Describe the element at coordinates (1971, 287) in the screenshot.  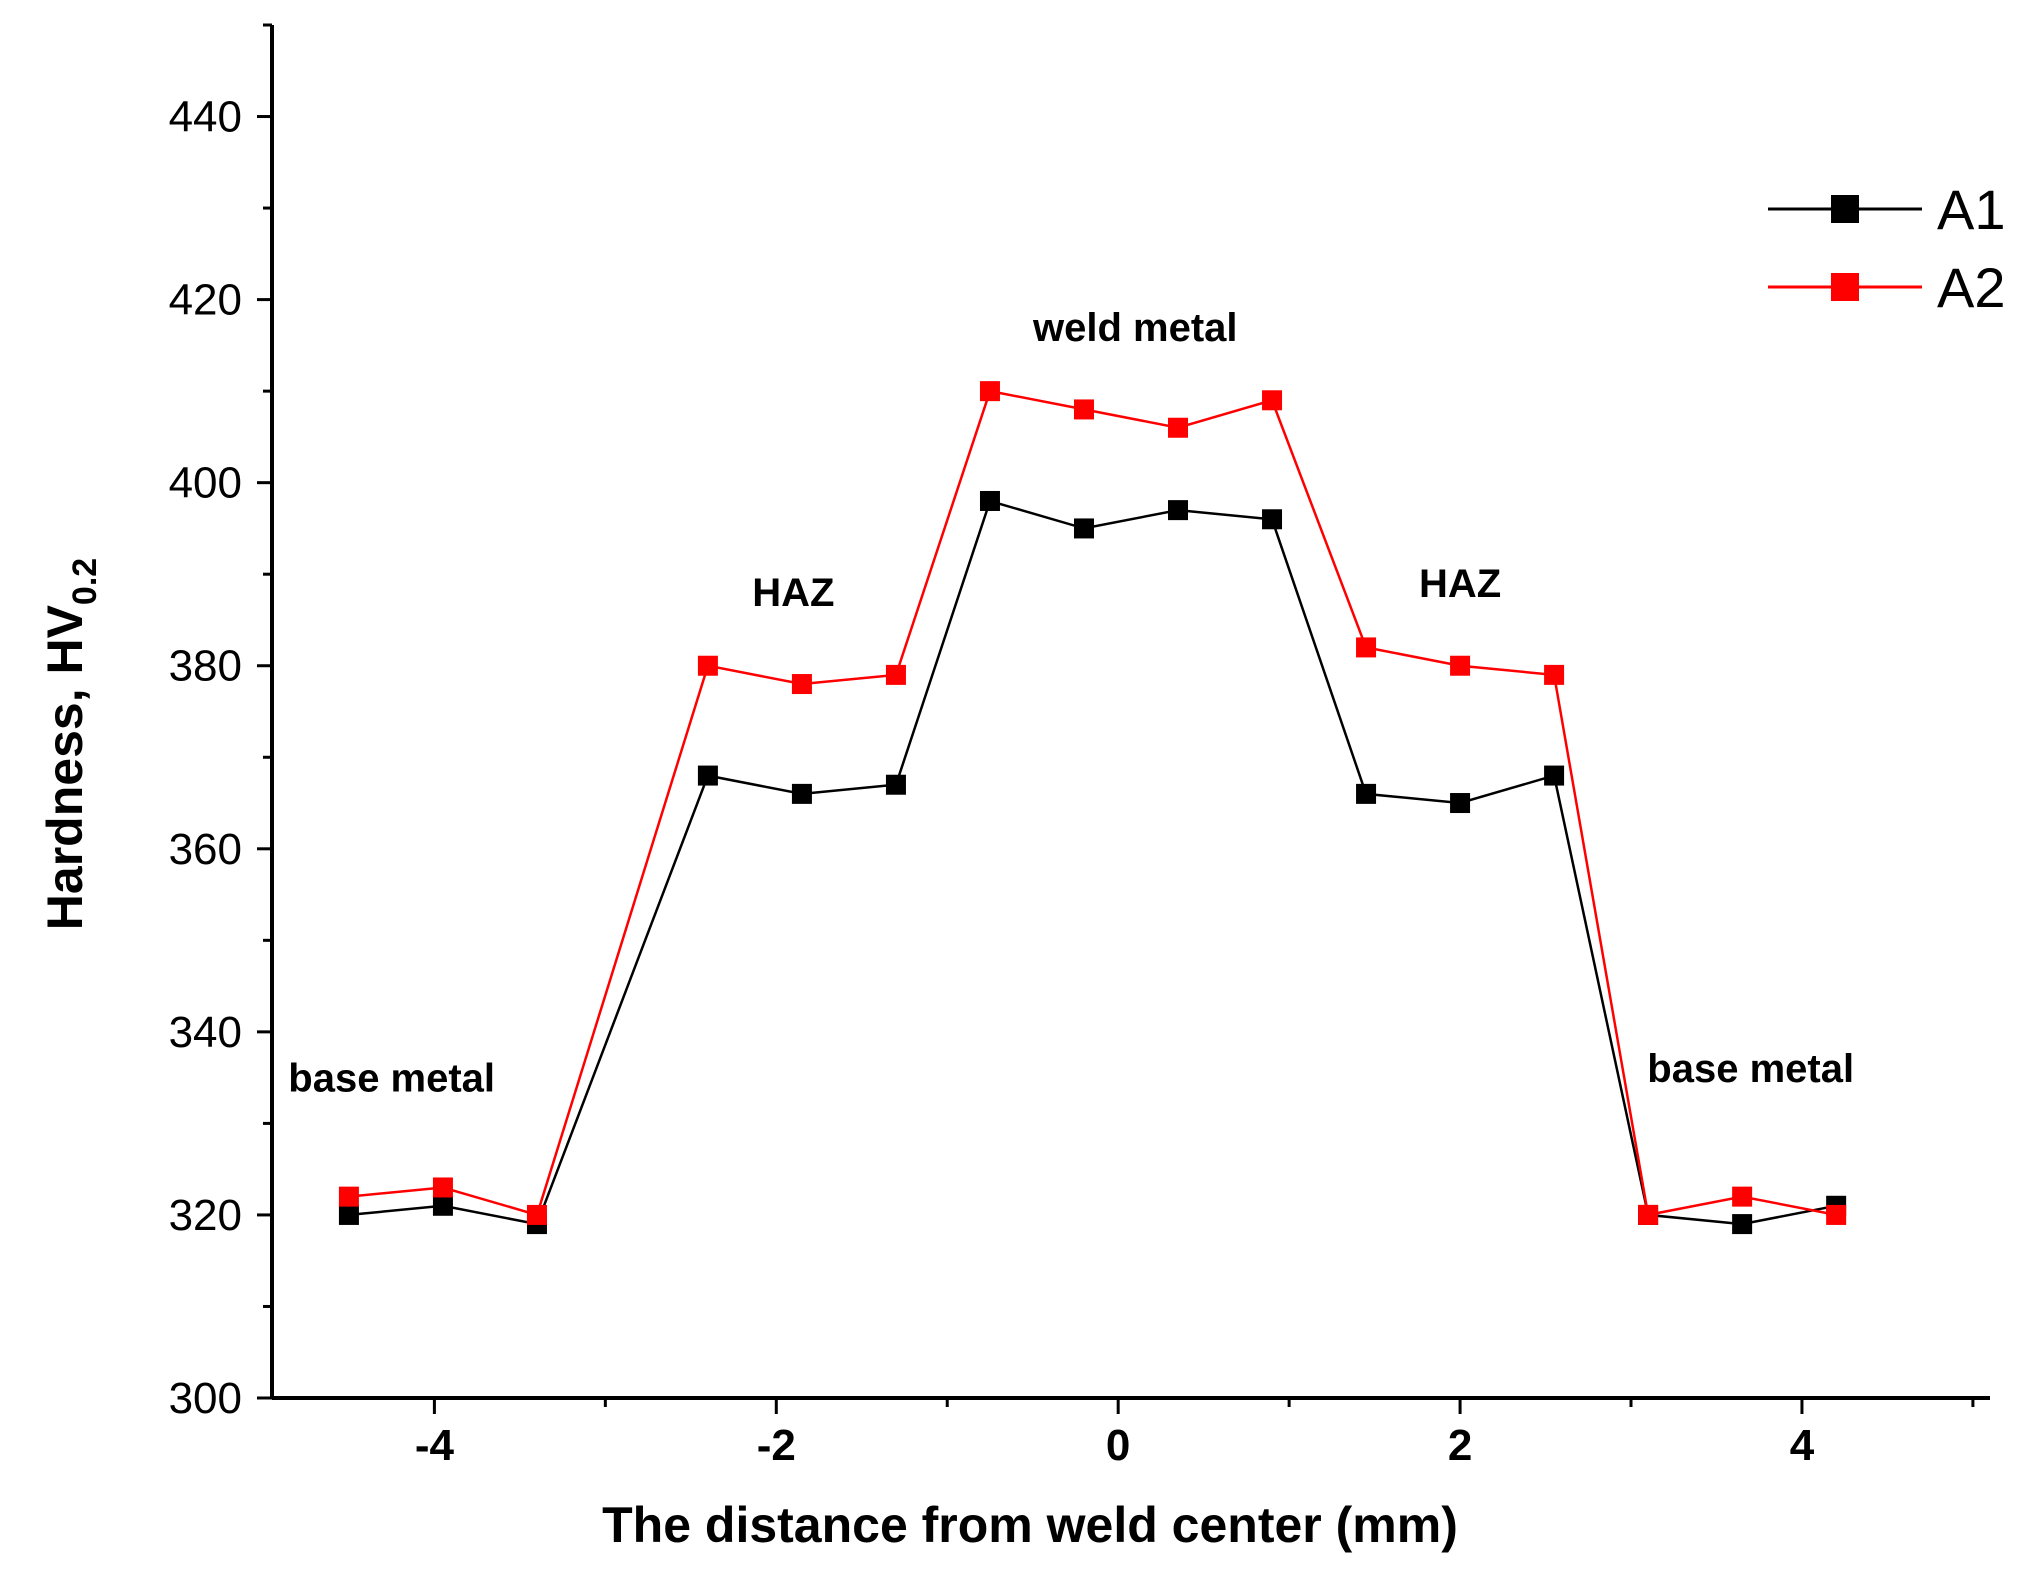
I see `legend-label: A2` at that location.